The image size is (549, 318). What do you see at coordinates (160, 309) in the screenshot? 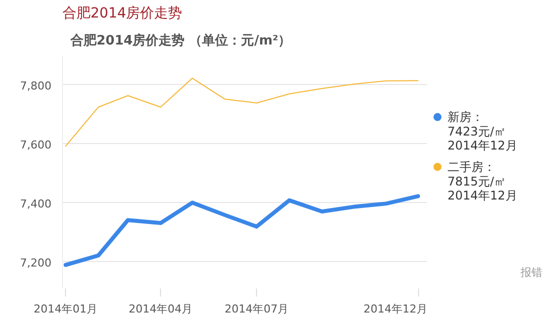
I see `x-tick-label: 2014年04月` at bounding box center [160, 309].